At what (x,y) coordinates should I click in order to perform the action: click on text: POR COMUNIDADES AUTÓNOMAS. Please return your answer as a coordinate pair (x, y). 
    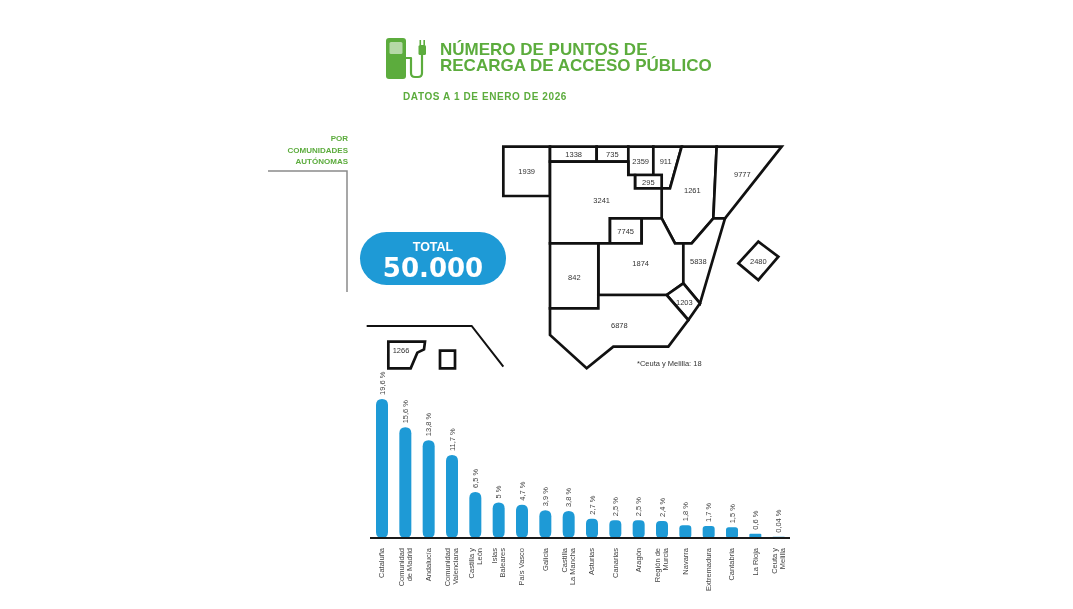
    Looking at the image, I should click on (318, 150).